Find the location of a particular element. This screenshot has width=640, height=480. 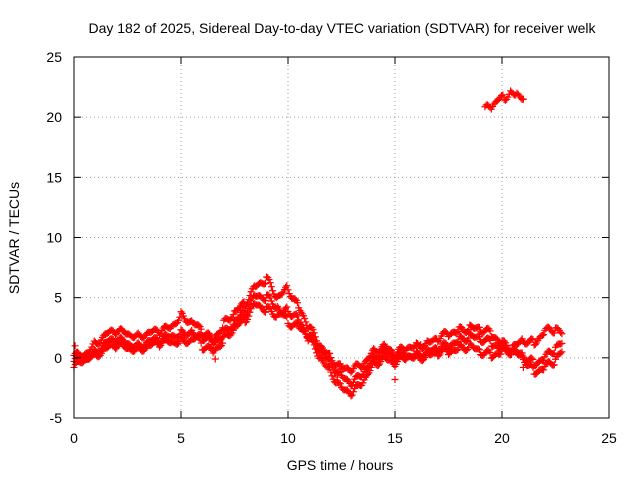

y-axis-label: SDTVAR / TECUs is located at coordinates (14, 238).